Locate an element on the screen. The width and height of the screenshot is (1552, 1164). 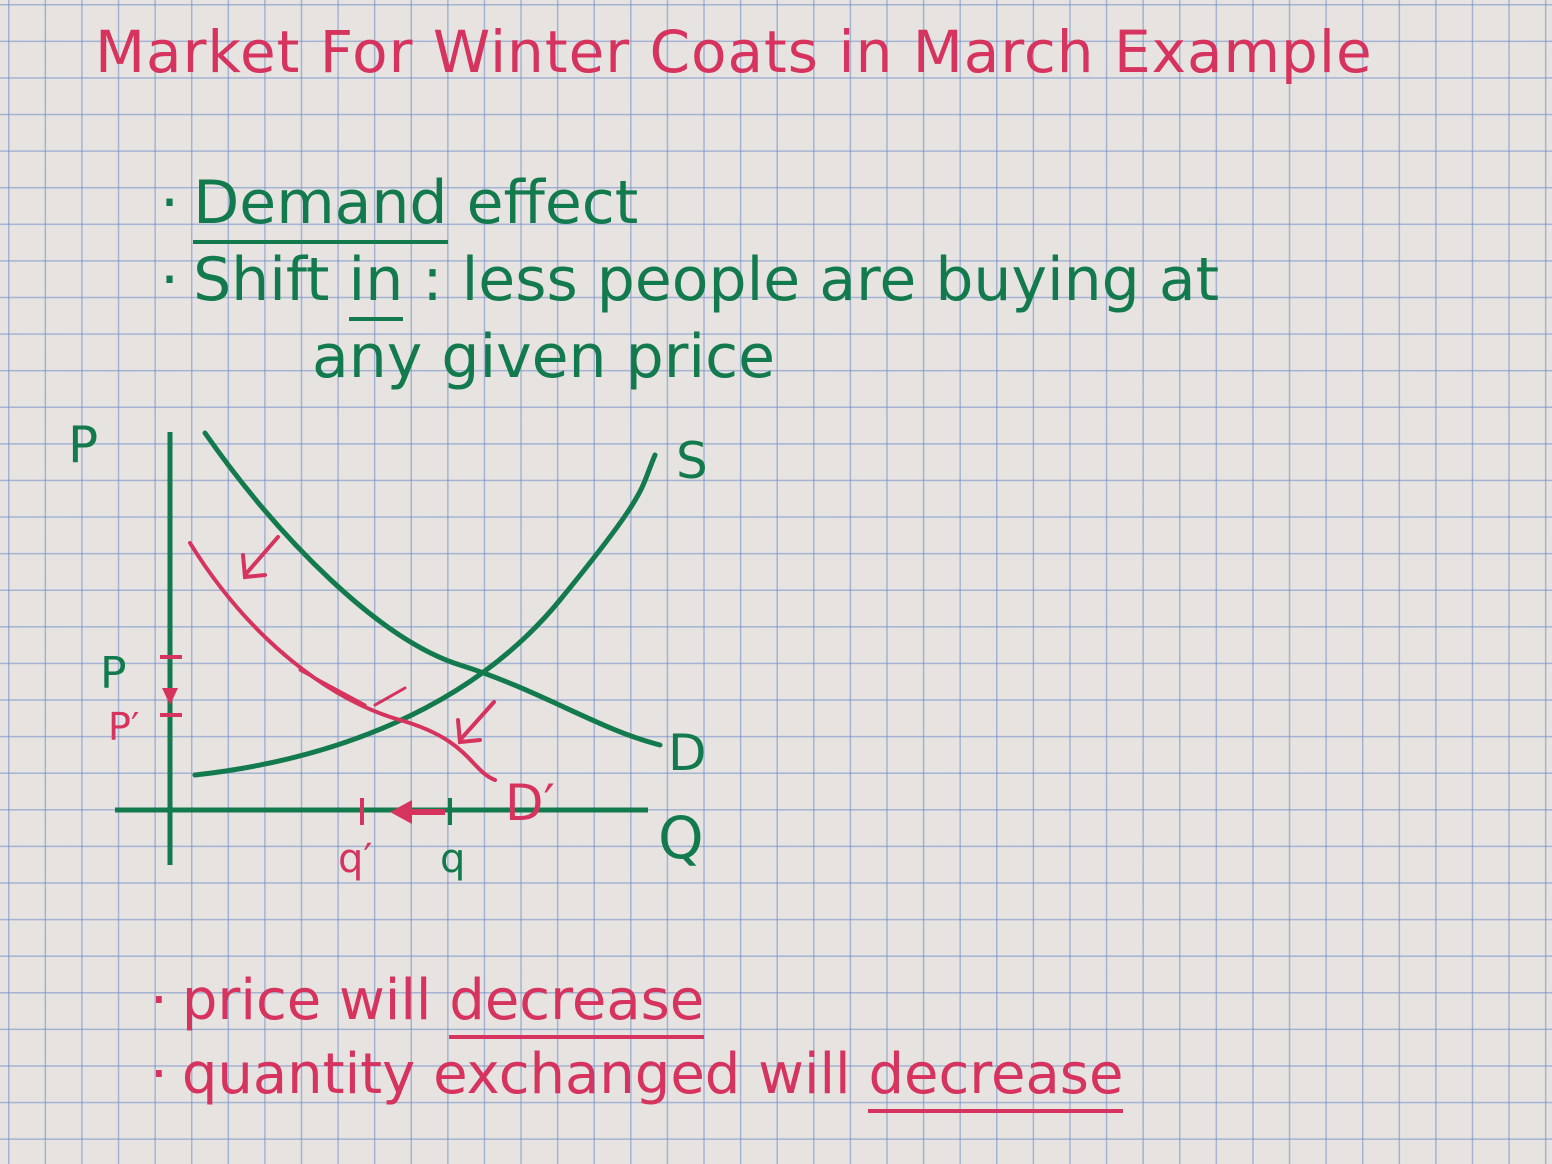
demand-label: D is located at coordinates (687, 753).